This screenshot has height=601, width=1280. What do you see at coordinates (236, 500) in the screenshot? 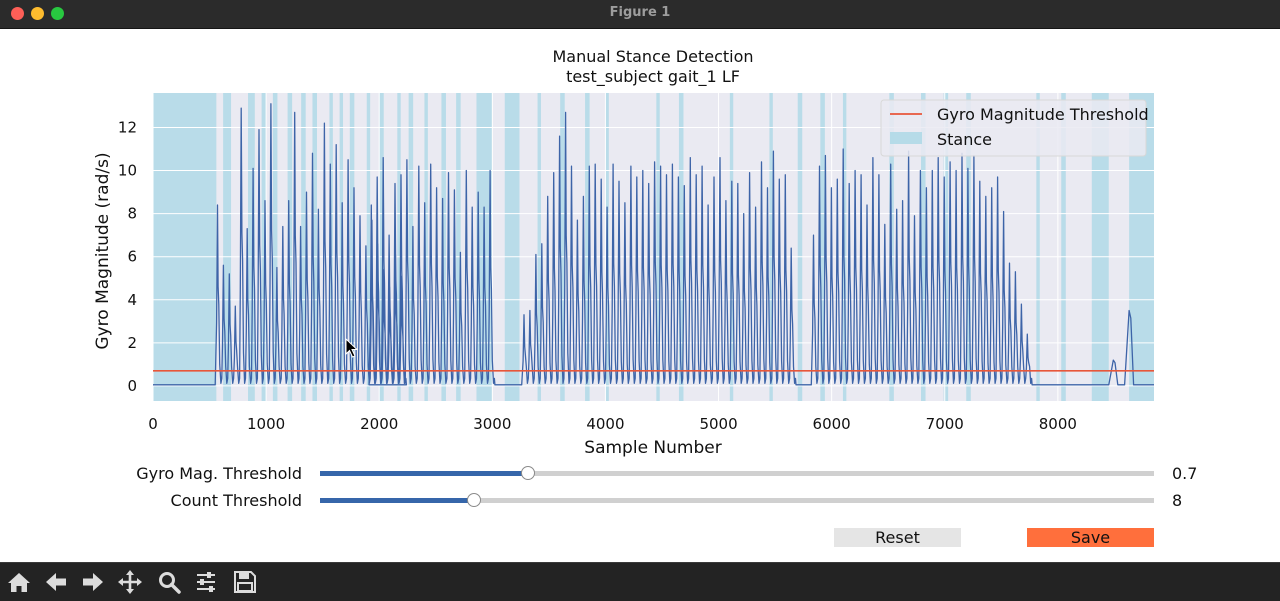
I see `count-slider-label: Count Threshold` at bounding box center [236, 500].